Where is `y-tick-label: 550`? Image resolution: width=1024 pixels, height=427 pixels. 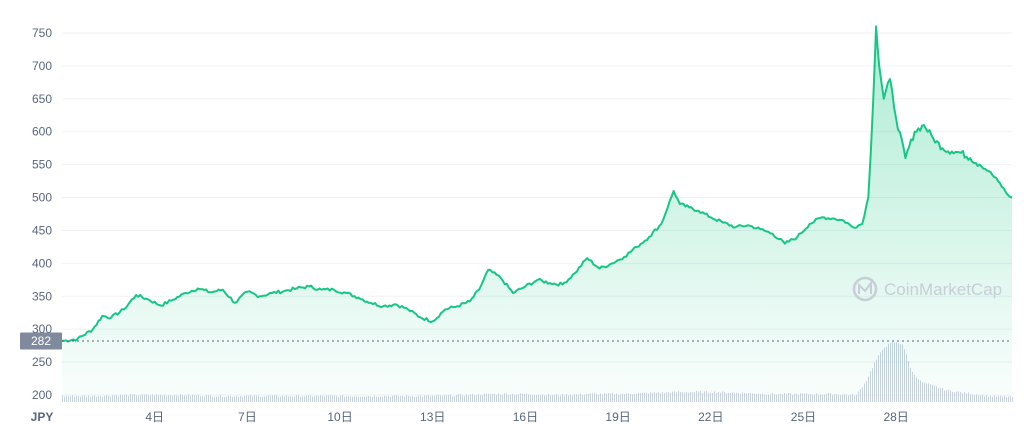 y-tick-label: 550 is located at coordinates (42, 165).